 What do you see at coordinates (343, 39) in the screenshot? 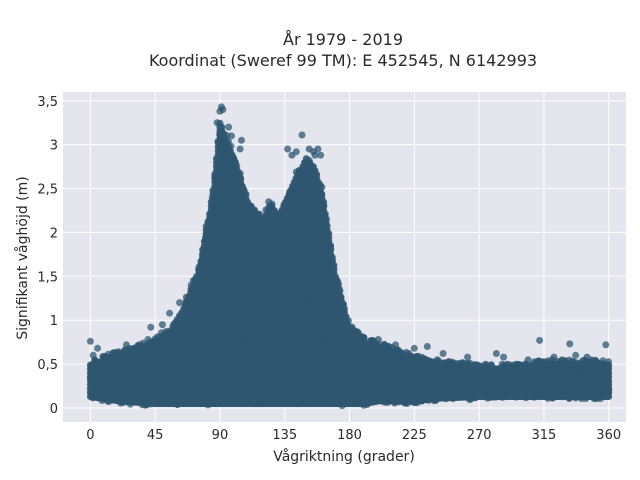
I see `chart-title-line1: År 1979 - 2019` at bounding box center [343, 39].